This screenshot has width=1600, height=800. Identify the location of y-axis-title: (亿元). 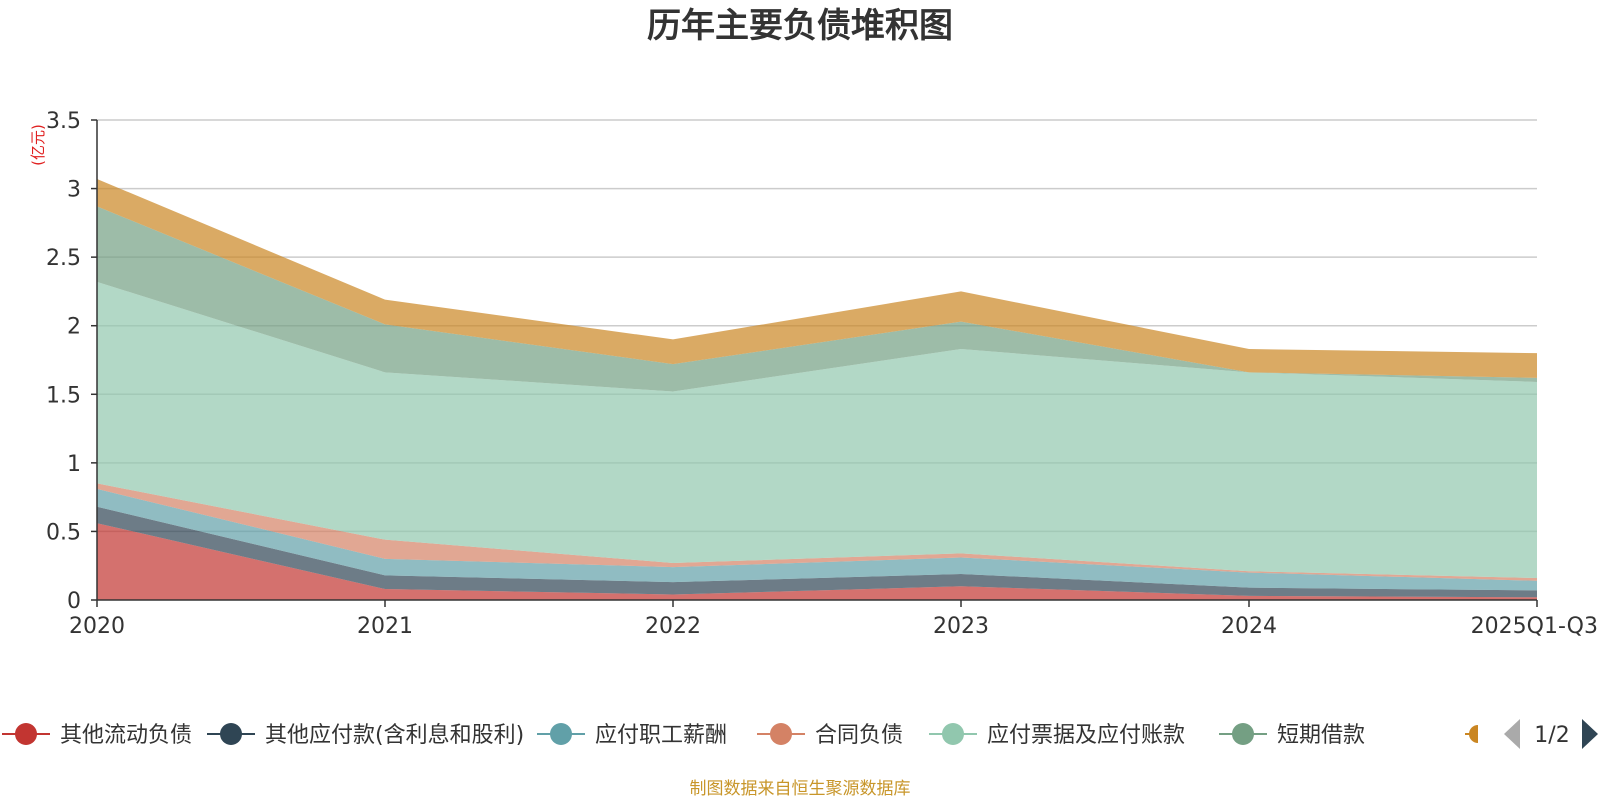
(38, 145).